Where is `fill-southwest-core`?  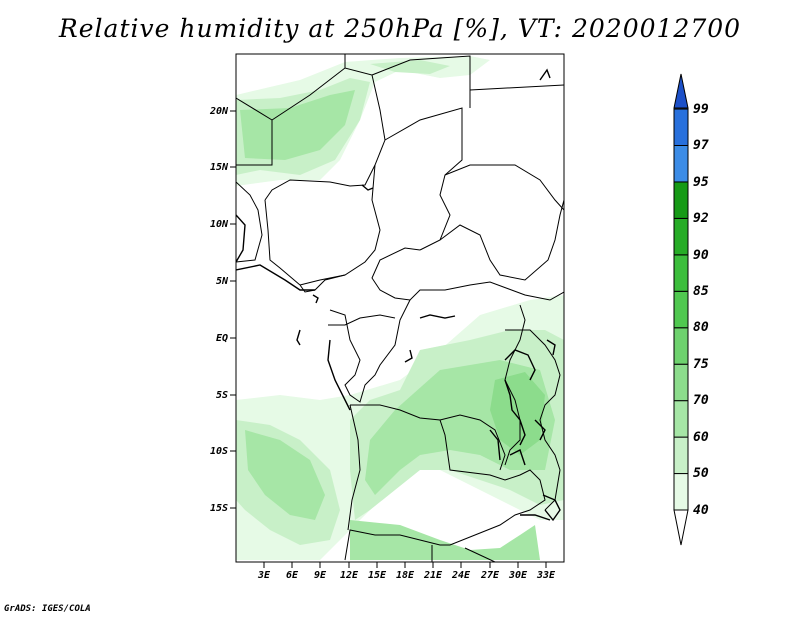 fill-southwest-core is located at coordinates (285, 475).